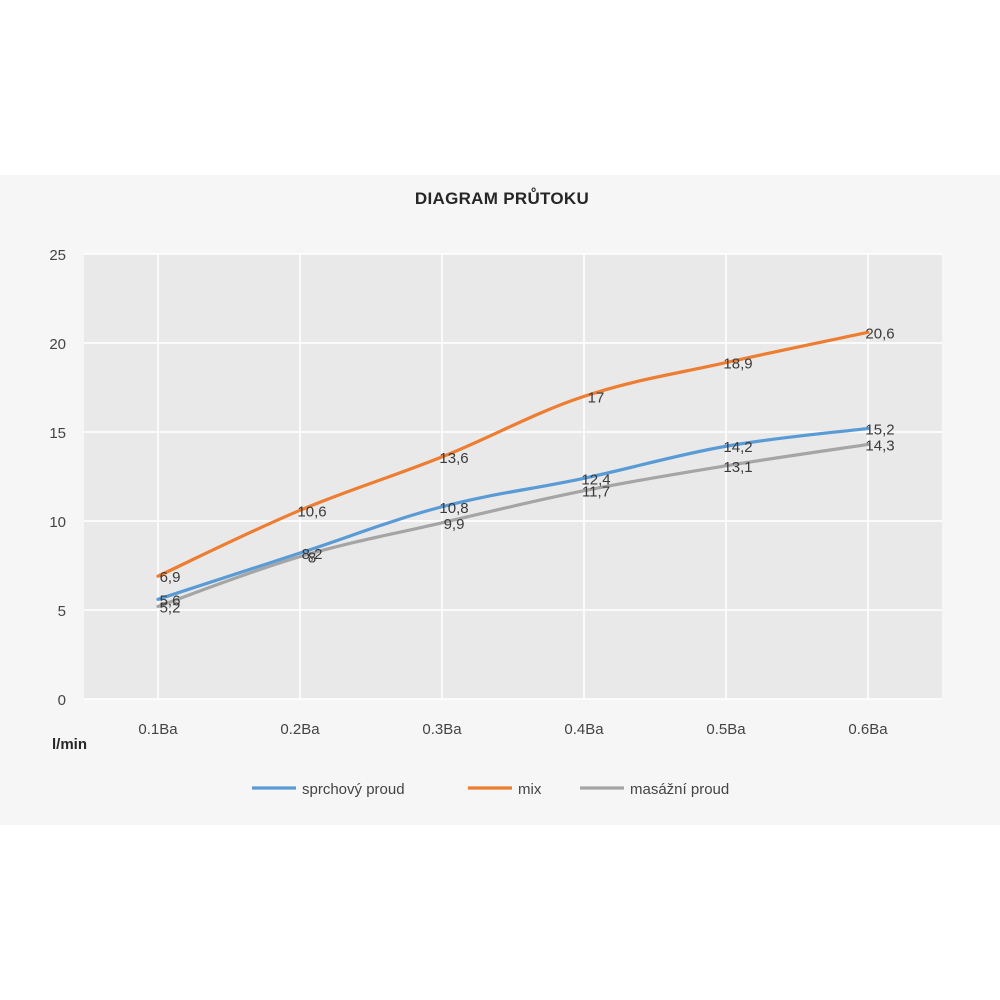 The image size is (1000, 1000). I want to click on data-label: 20,6, so click(879, 333).